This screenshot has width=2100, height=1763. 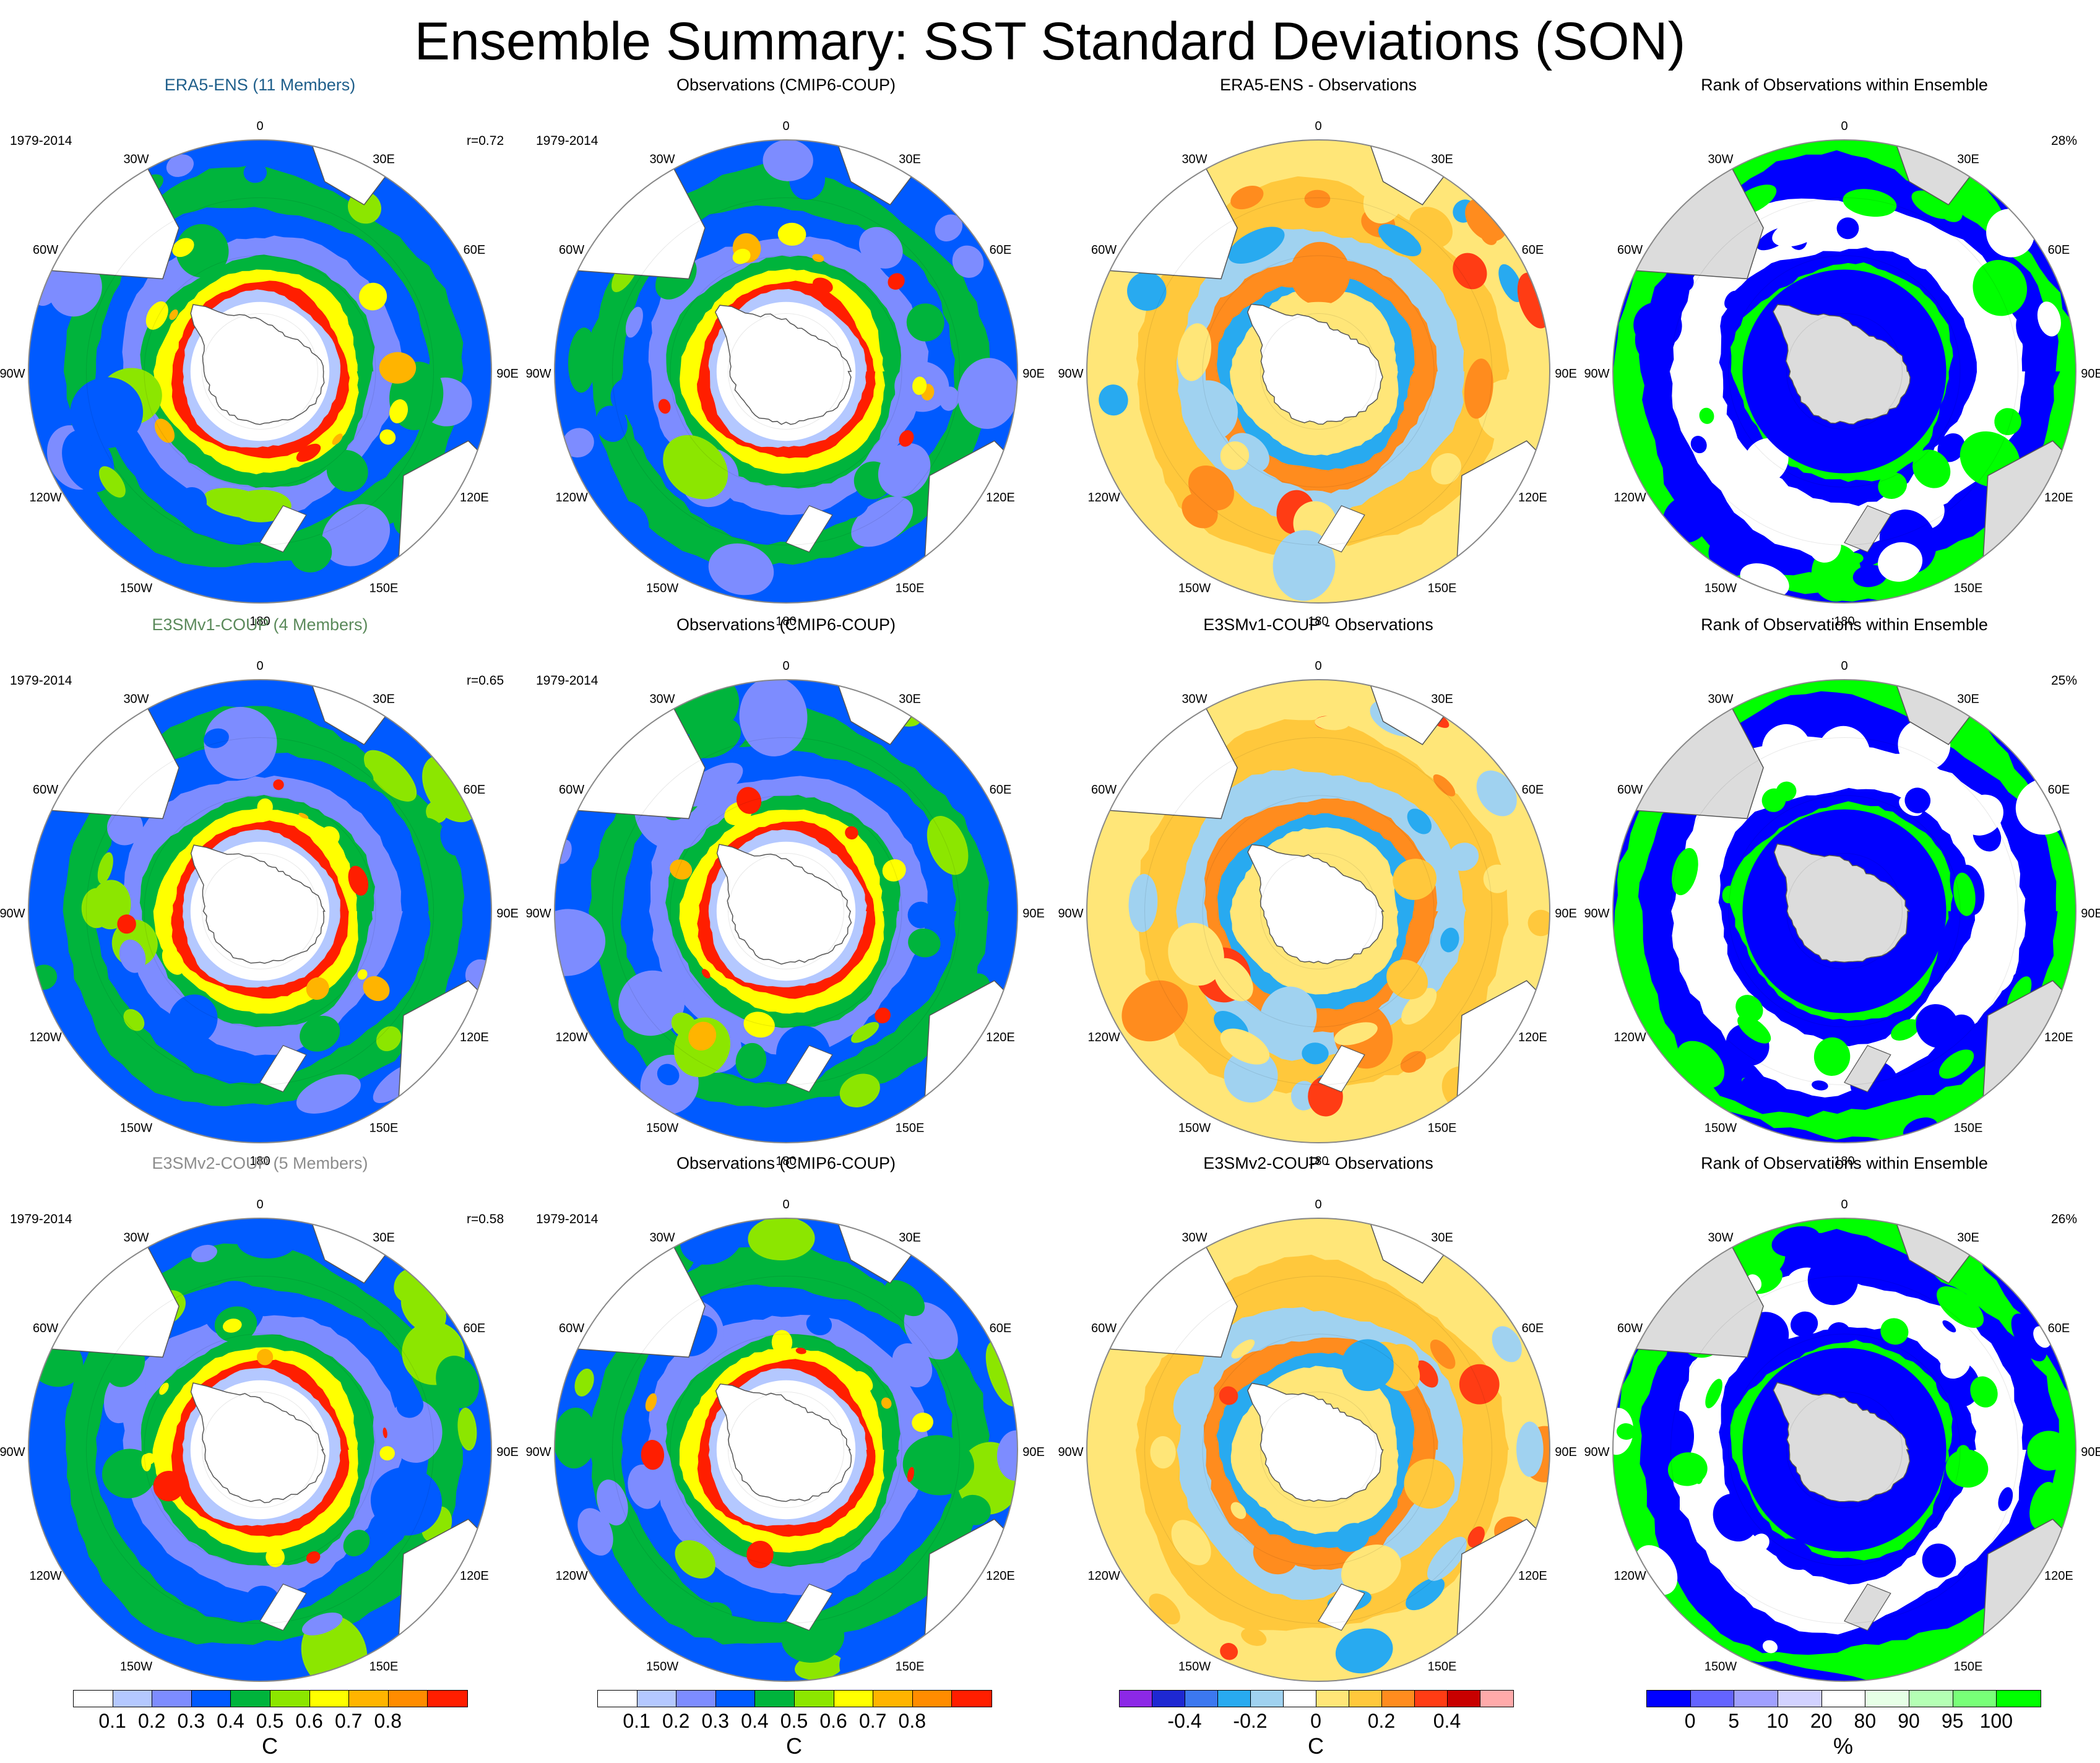 What do you see at coordinates (630, 210) in the screenshot?
I see `south-america-land` at bounding box center [630, 210].